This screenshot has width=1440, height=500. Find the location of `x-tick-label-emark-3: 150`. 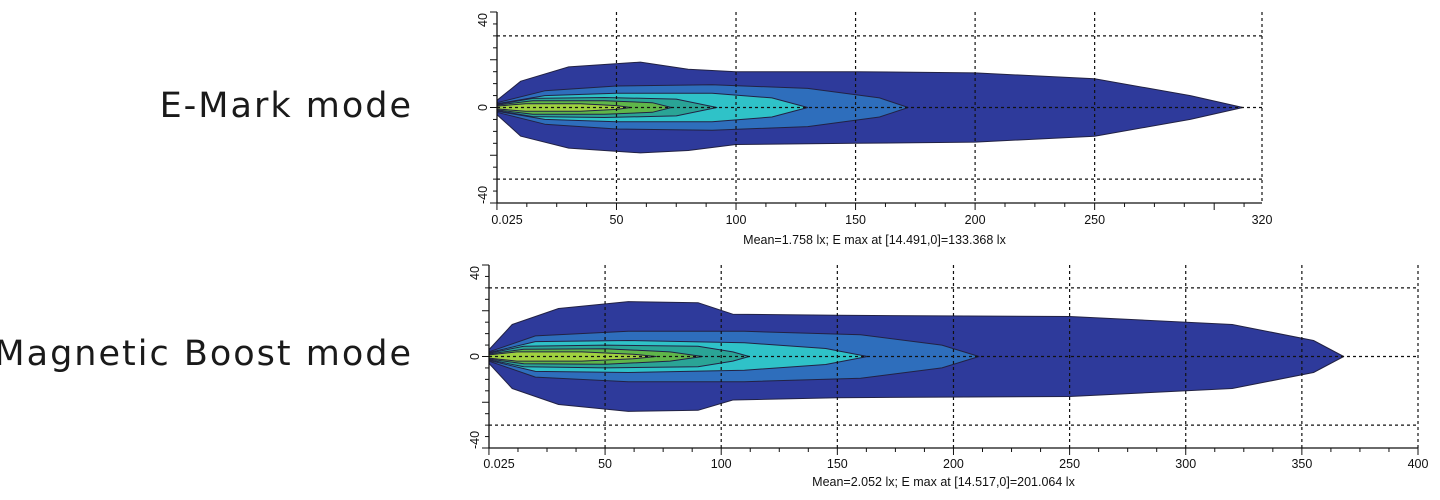

x-tick-label-emark-3: 150 is located at coordinates (855, 220).